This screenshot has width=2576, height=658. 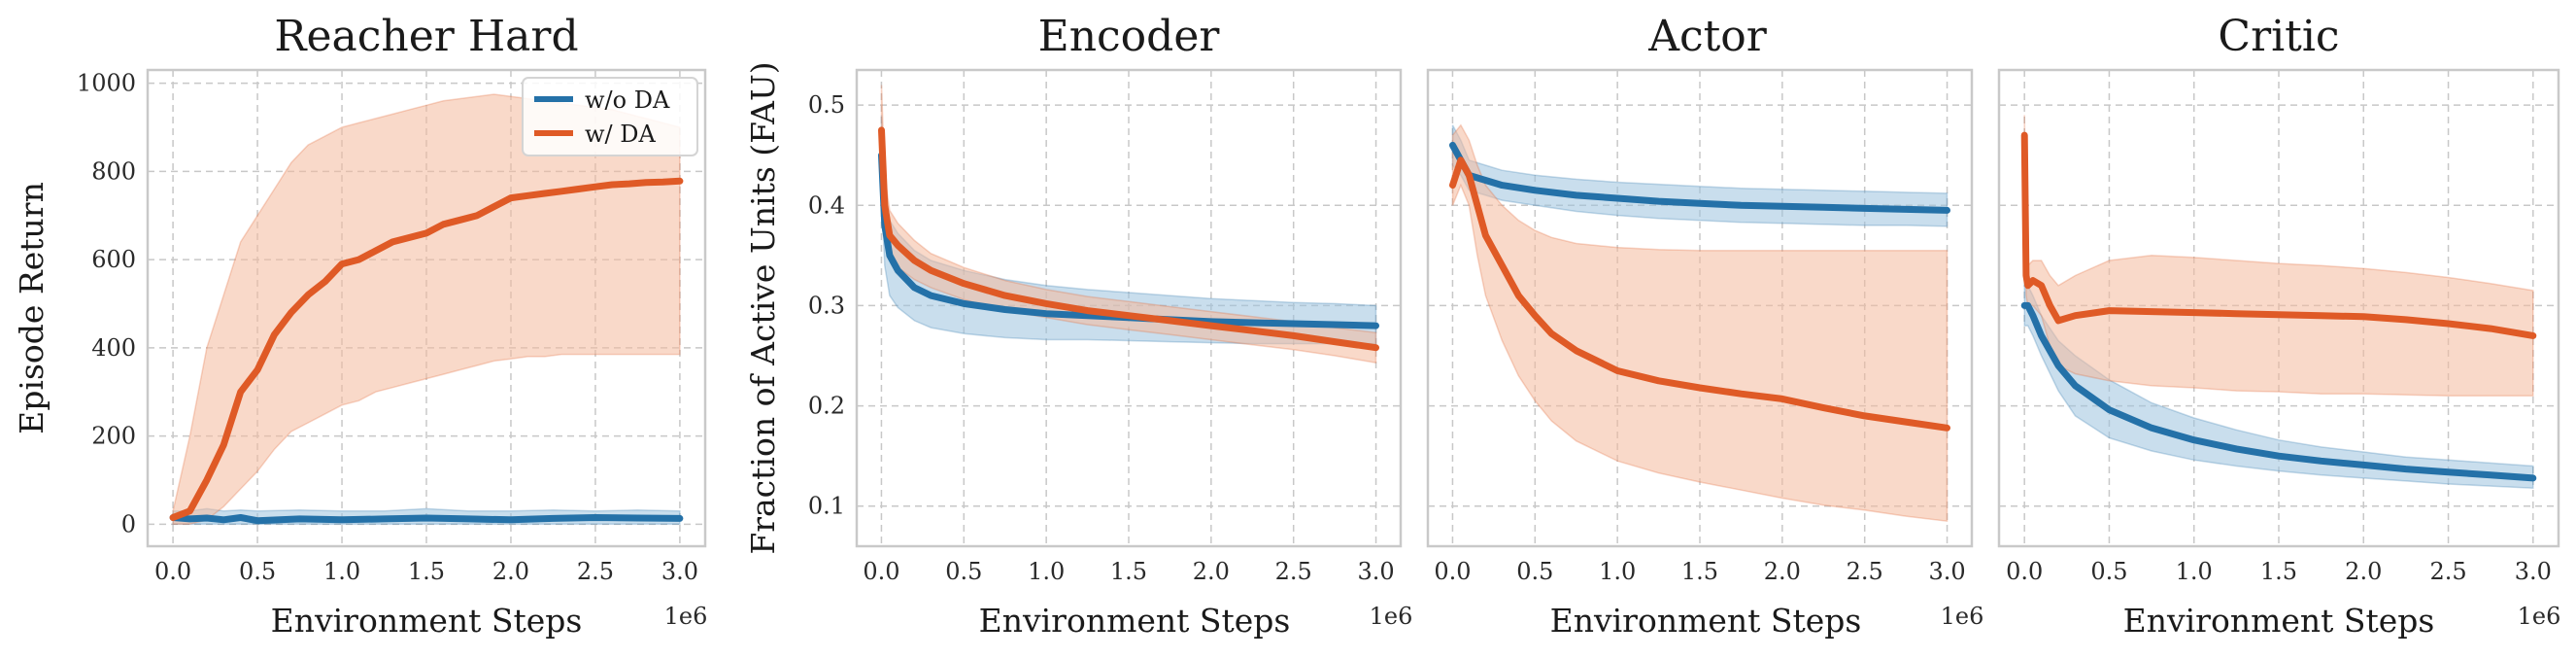 I want to click on legend-label-with-da: w/ DA, so click(x=621, y=134).